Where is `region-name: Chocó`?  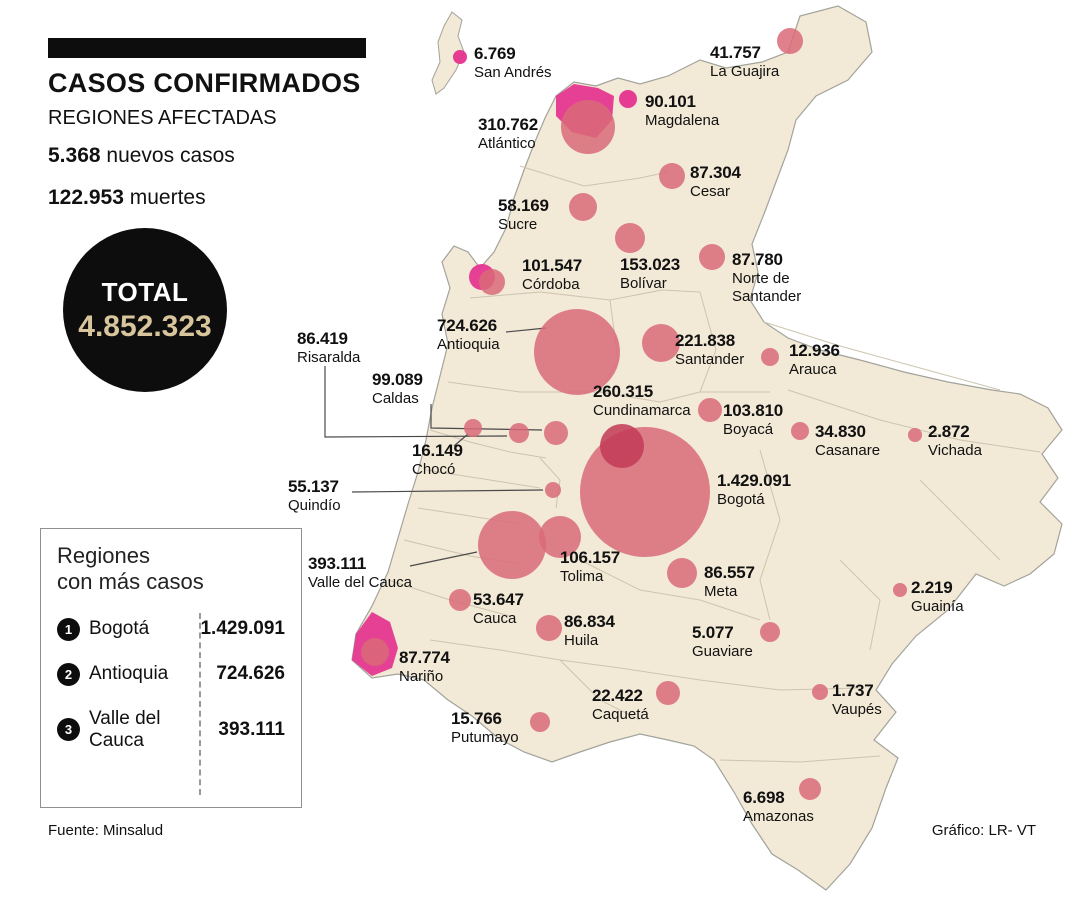 region-name: Chocó is located at coordinates (434, 470).